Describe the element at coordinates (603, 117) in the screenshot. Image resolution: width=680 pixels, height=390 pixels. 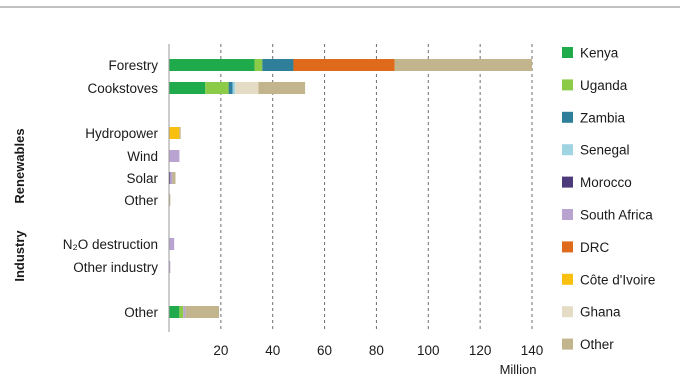
I see `legend-label-zambia: Zambia` at that location.